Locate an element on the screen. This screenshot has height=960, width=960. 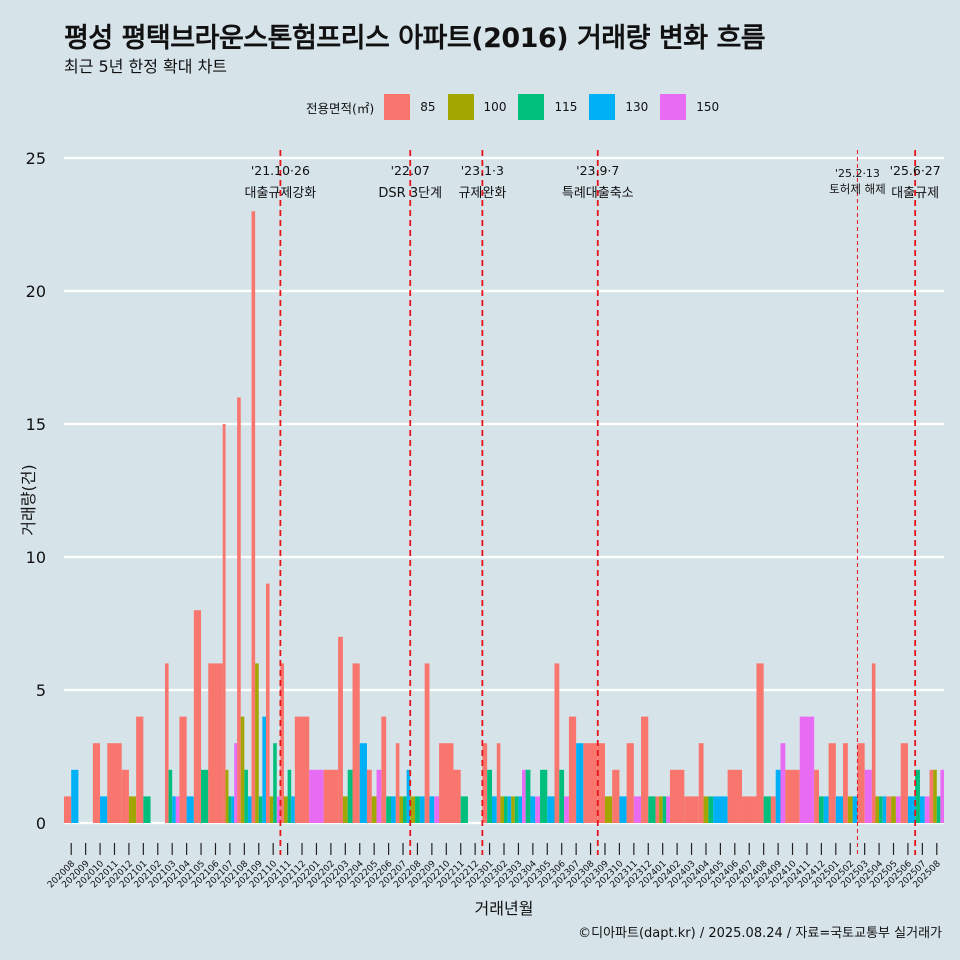
legend-title: 전용면적(㎡) is located at coordinates (340, 108).